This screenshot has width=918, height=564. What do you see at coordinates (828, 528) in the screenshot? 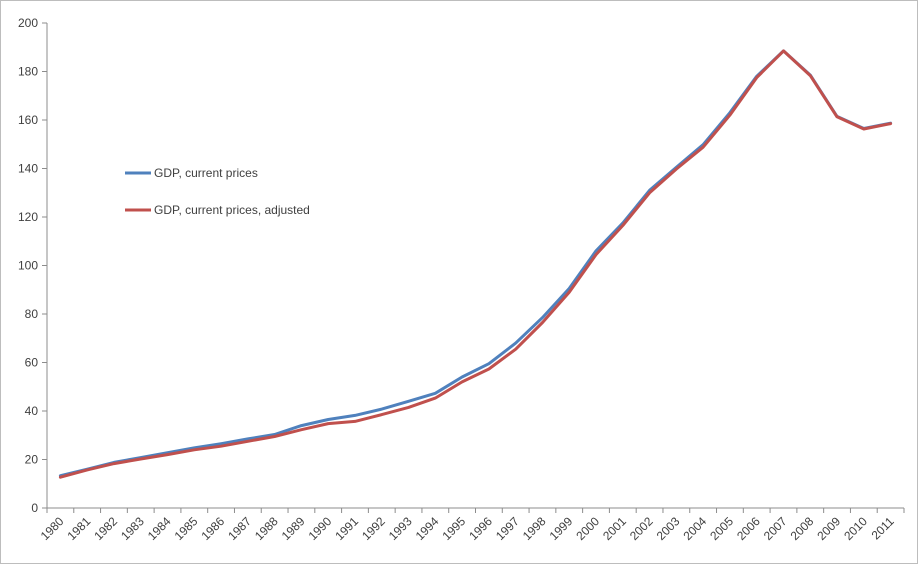
I see `x-tick-label: 2009` at bounding box center [828, 528].